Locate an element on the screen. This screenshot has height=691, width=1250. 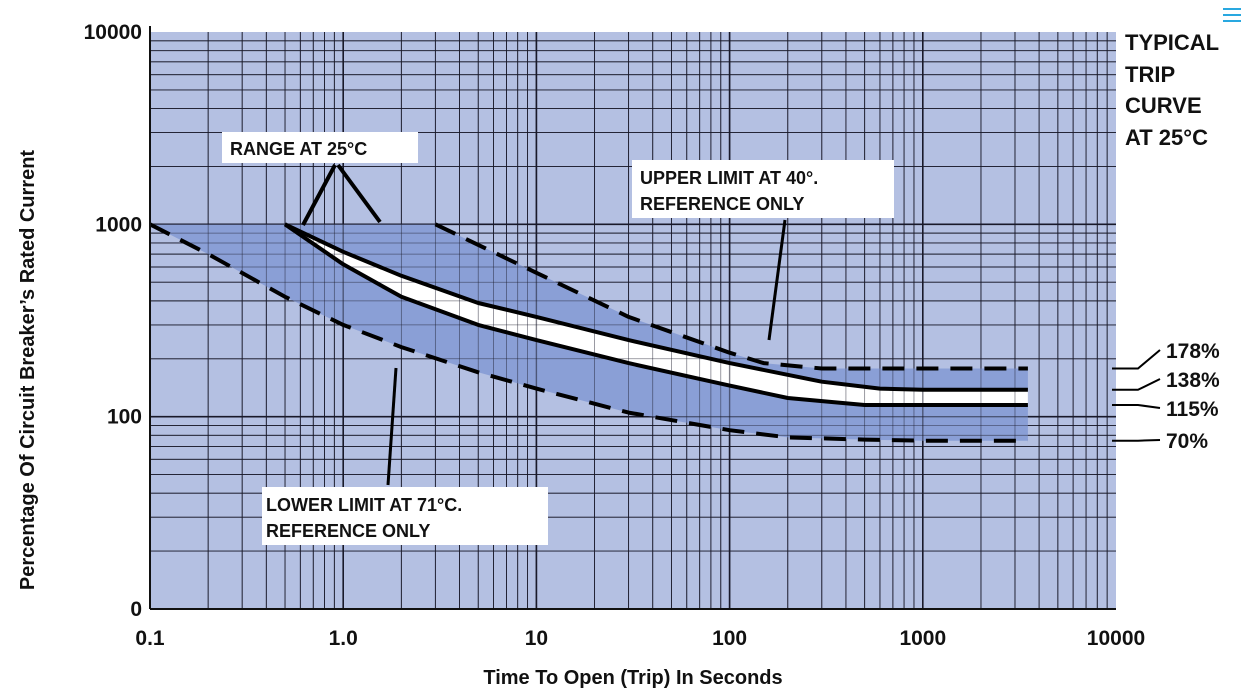
y-tick-label: 1000 is located at coordinates (118, 224).